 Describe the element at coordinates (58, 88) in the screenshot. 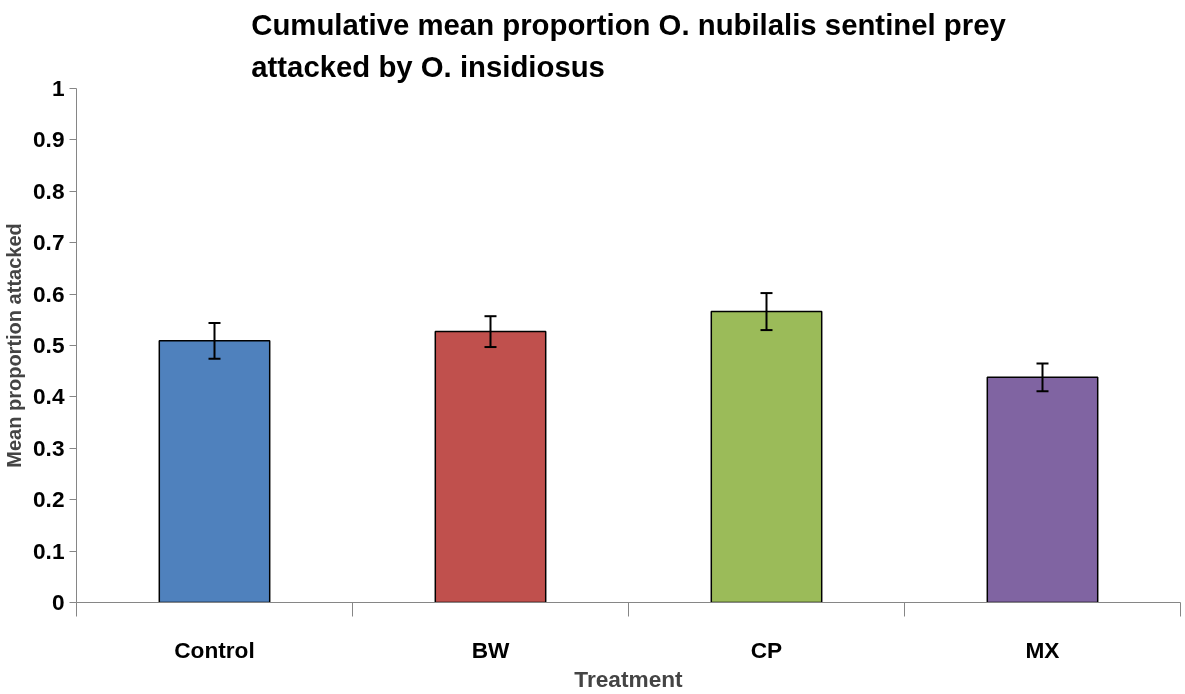

I see `y-tick-label: 1` at that location.